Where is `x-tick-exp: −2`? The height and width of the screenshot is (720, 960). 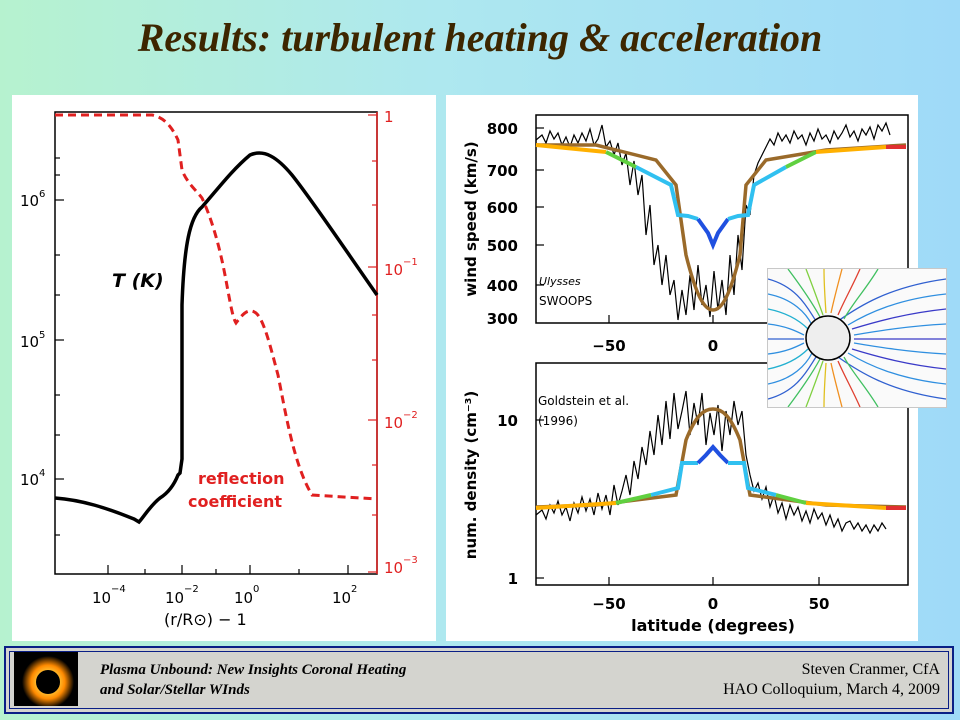
x-tick-exp: −2 is located at coordinates (191, 589).